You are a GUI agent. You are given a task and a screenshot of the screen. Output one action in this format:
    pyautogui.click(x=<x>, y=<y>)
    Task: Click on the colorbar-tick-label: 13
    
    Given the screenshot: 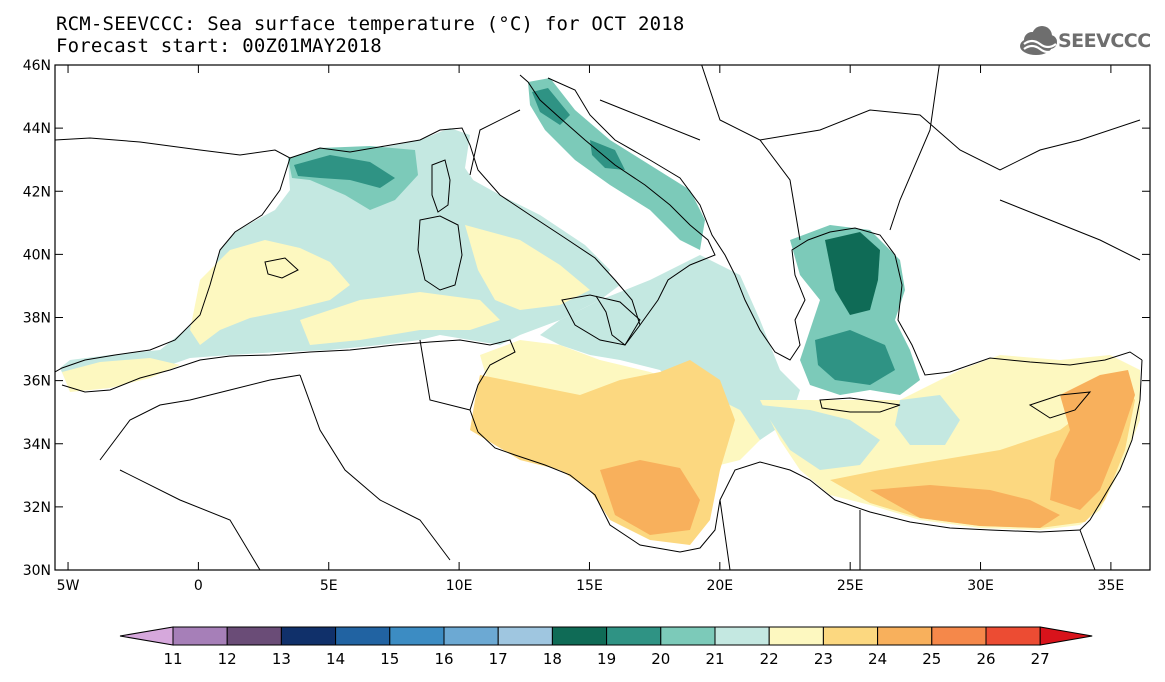 What is the action you would take?
    pyautogui.click(x=281, y=659)
    